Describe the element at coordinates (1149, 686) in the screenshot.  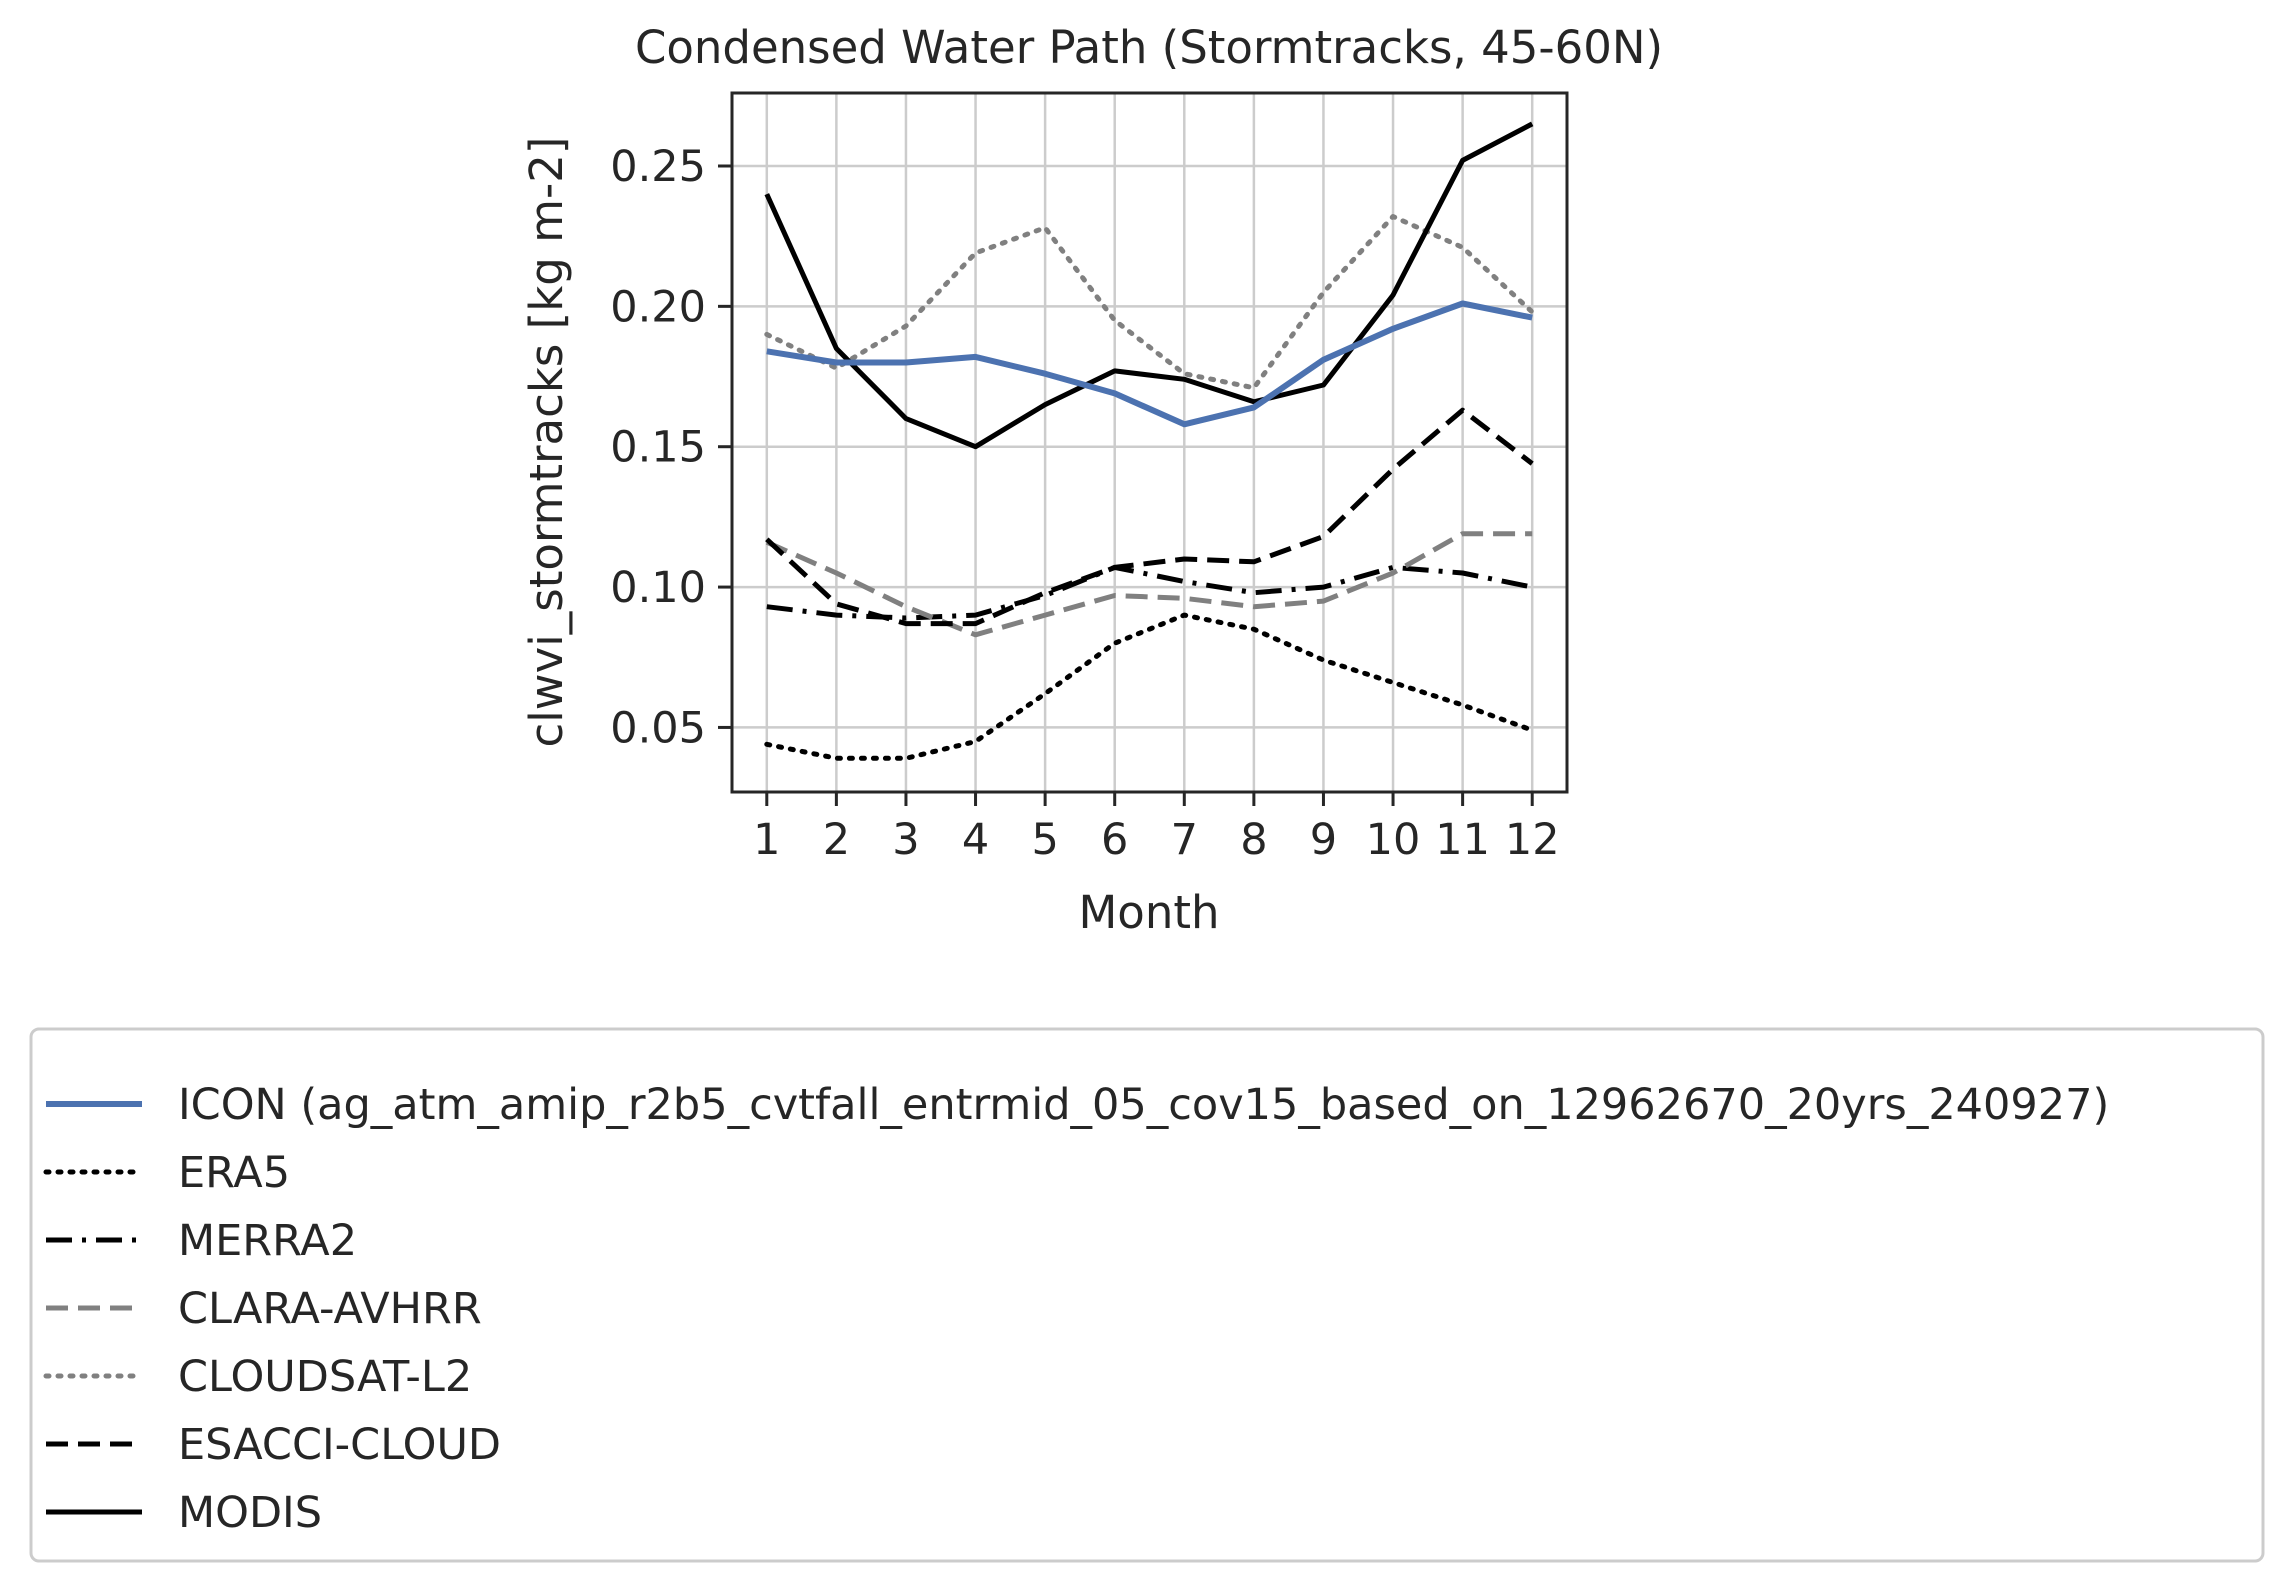
I see `series-line-era5` at that location.